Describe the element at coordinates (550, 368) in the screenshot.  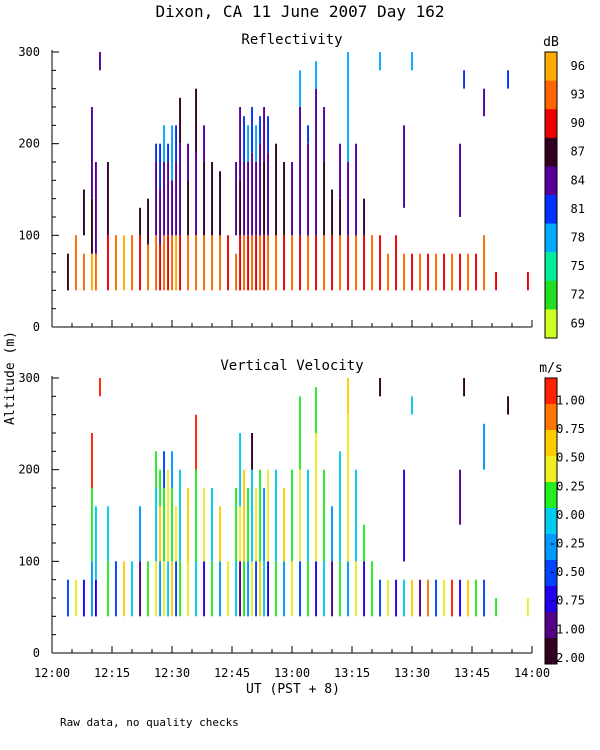
I see `colorbar-unit: m/s` at that location.